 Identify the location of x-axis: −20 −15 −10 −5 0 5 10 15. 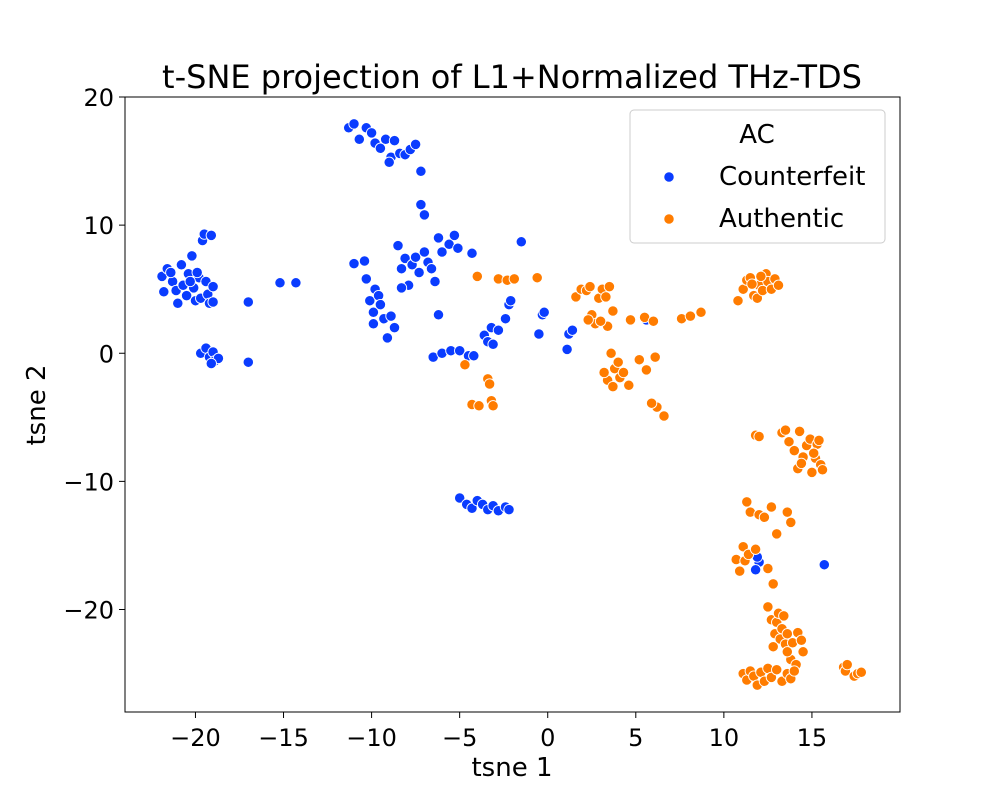
(498, 732).